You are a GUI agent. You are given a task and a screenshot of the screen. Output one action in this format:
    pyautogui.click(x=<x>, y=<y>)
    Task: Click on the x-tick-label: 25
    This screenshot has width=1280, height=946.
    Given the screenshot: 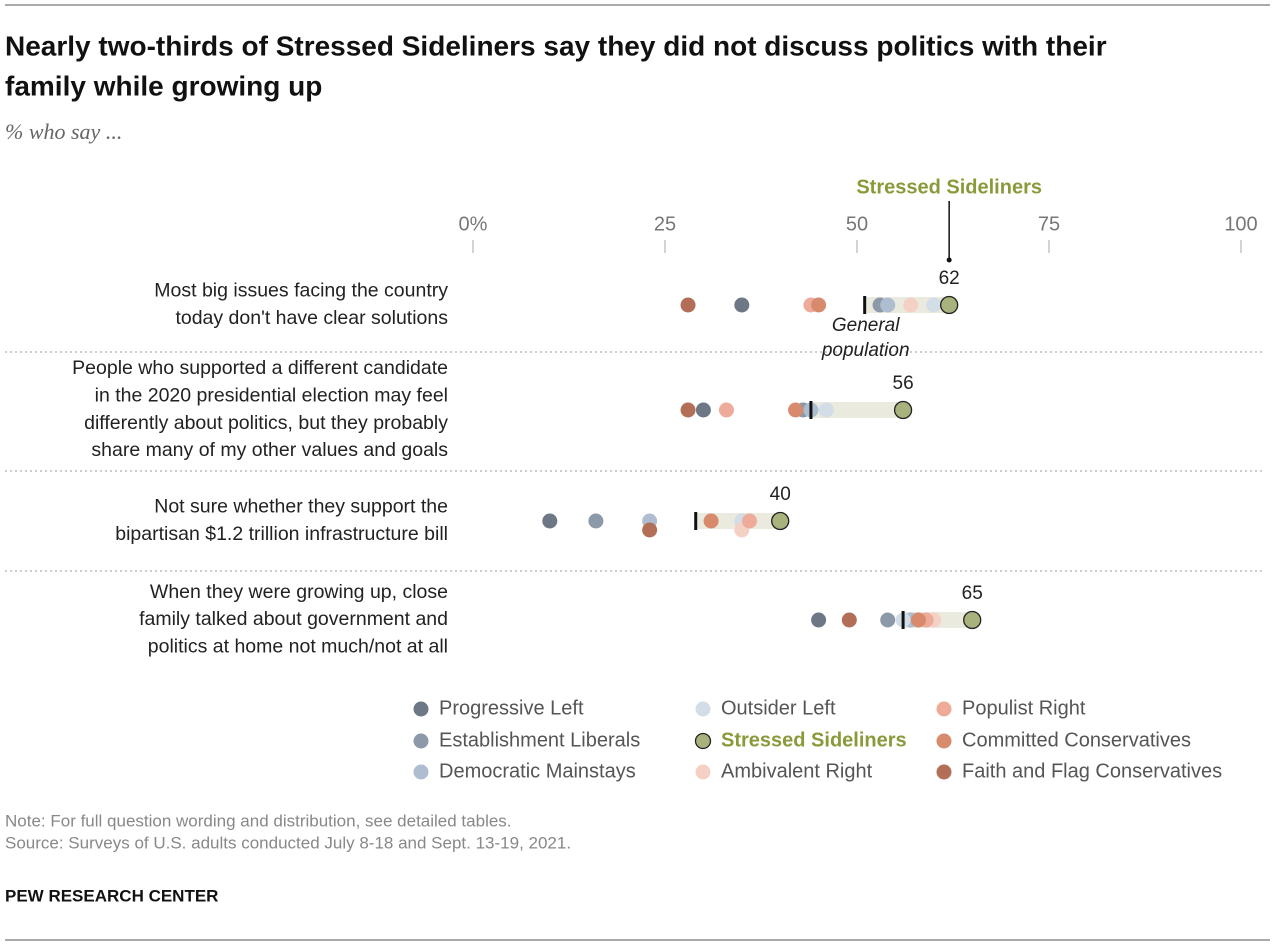 What is the action you would take?
    pyautogui.click(x=665, y=224)
    